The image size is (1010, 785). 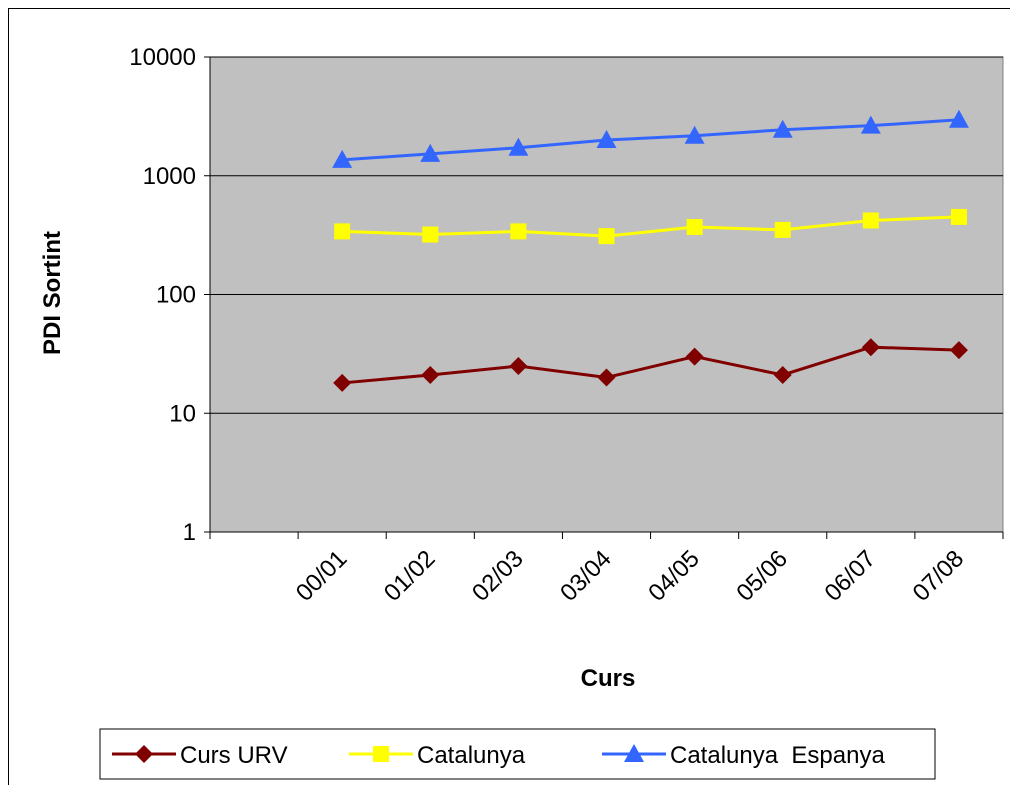 What do you see at coordinates (169, 176) in the screenshot?
I see `y-tick-label: 1000` at bounding box center [169, 176].